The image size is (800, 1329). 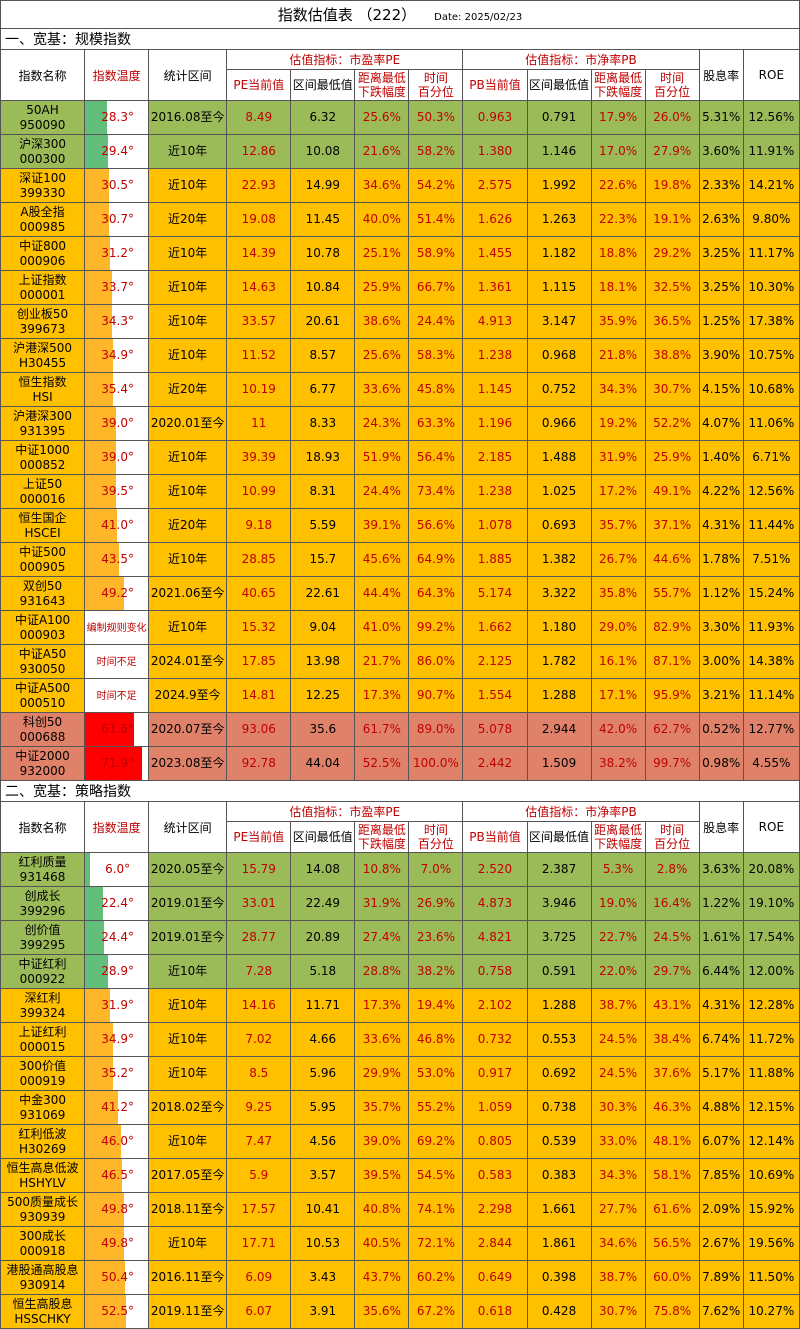 What do you see at coordinates (771, 287) in the screenshot?
I see `roe: 10.30%` at bounding box center [771, 287].